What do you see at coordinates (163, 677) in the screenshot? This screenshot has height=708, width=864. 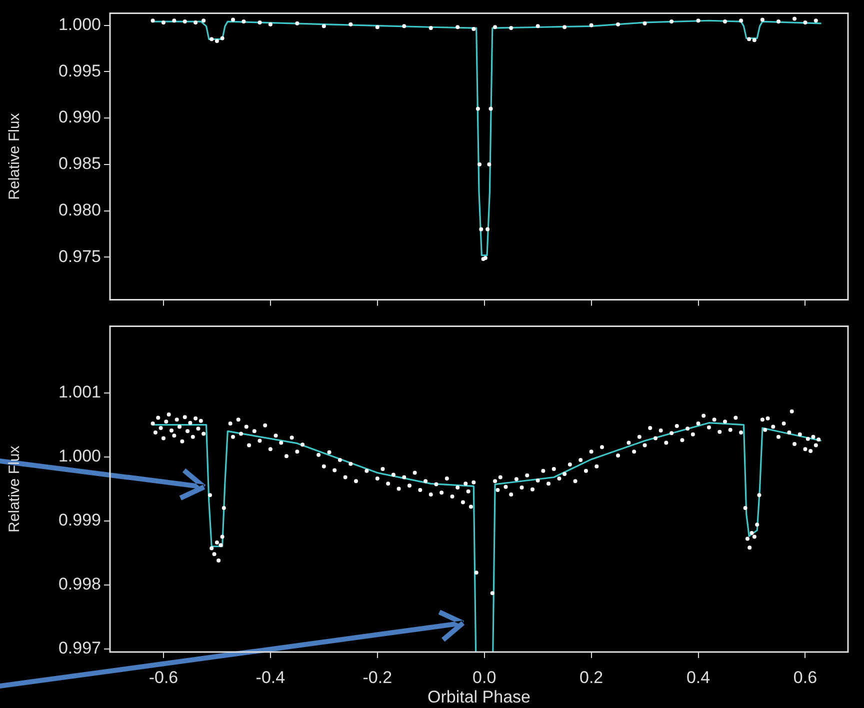 I see `x-tick-label: -0.6` at bounding box center [163, 677].